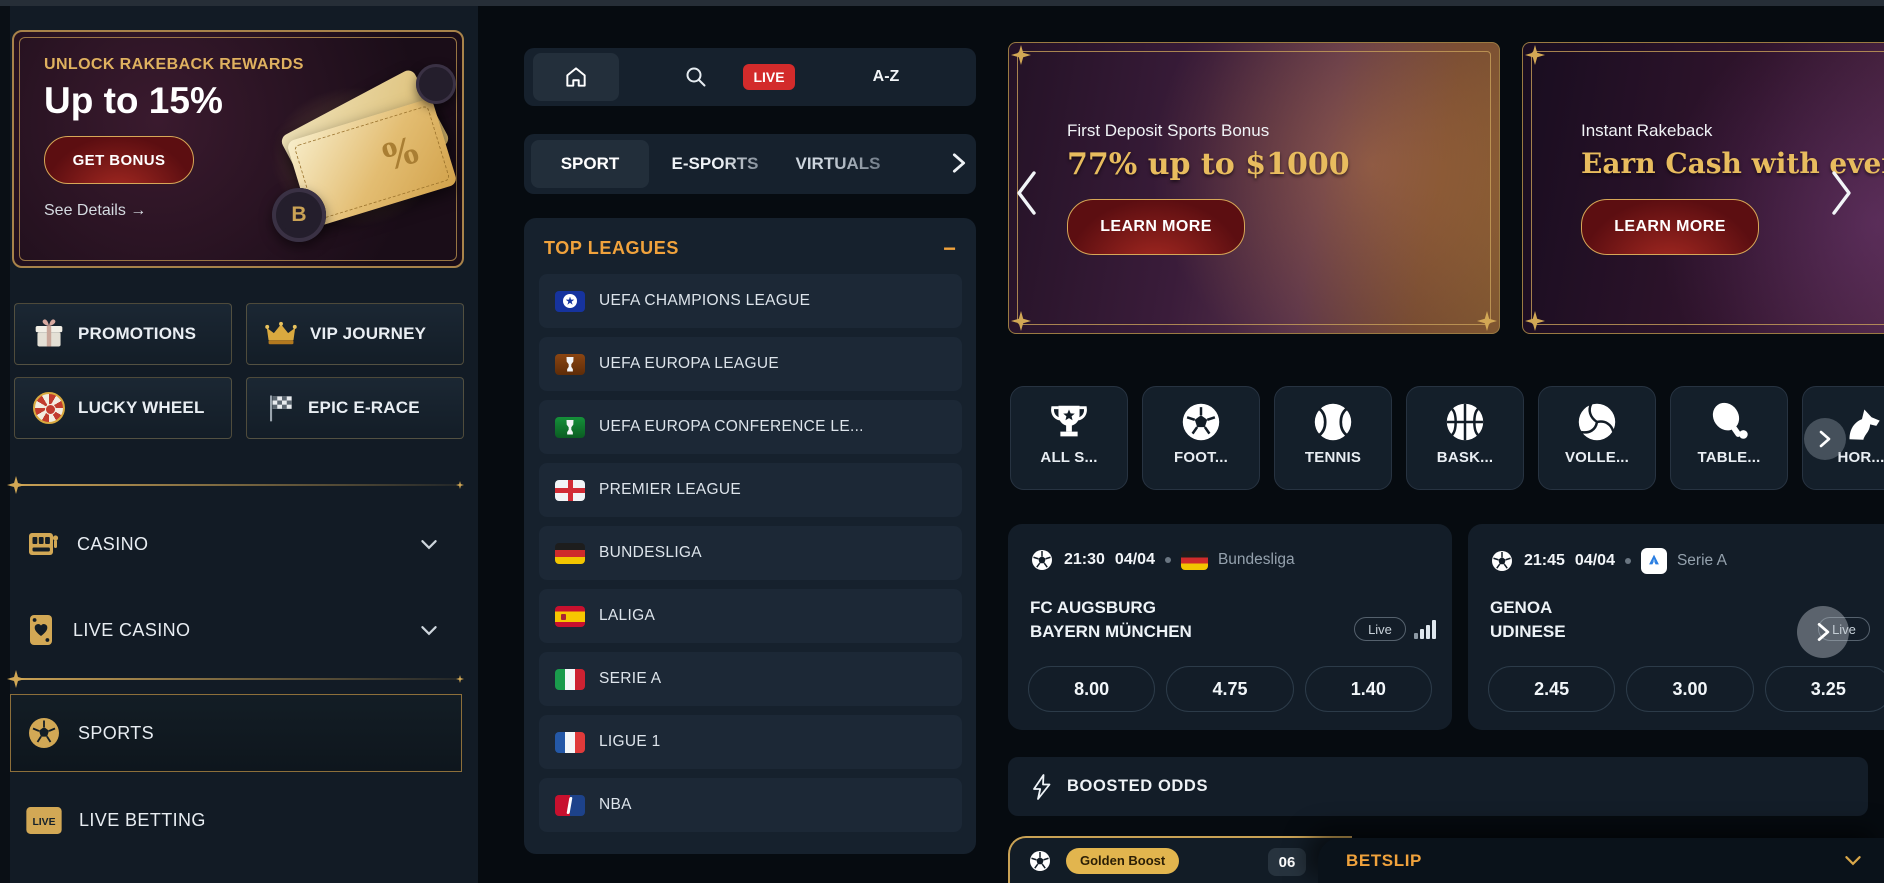  Describe the element at coordinates (436, 84) in the screenshot. I see `casino-chip-icon` at that location.